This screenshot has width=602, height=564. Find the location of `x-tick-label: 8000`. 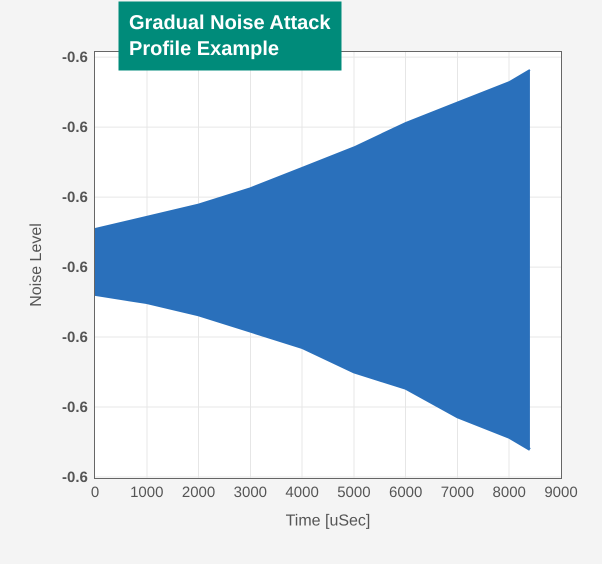

x-tick-label: 8000 is located at coordinates (509, 492).